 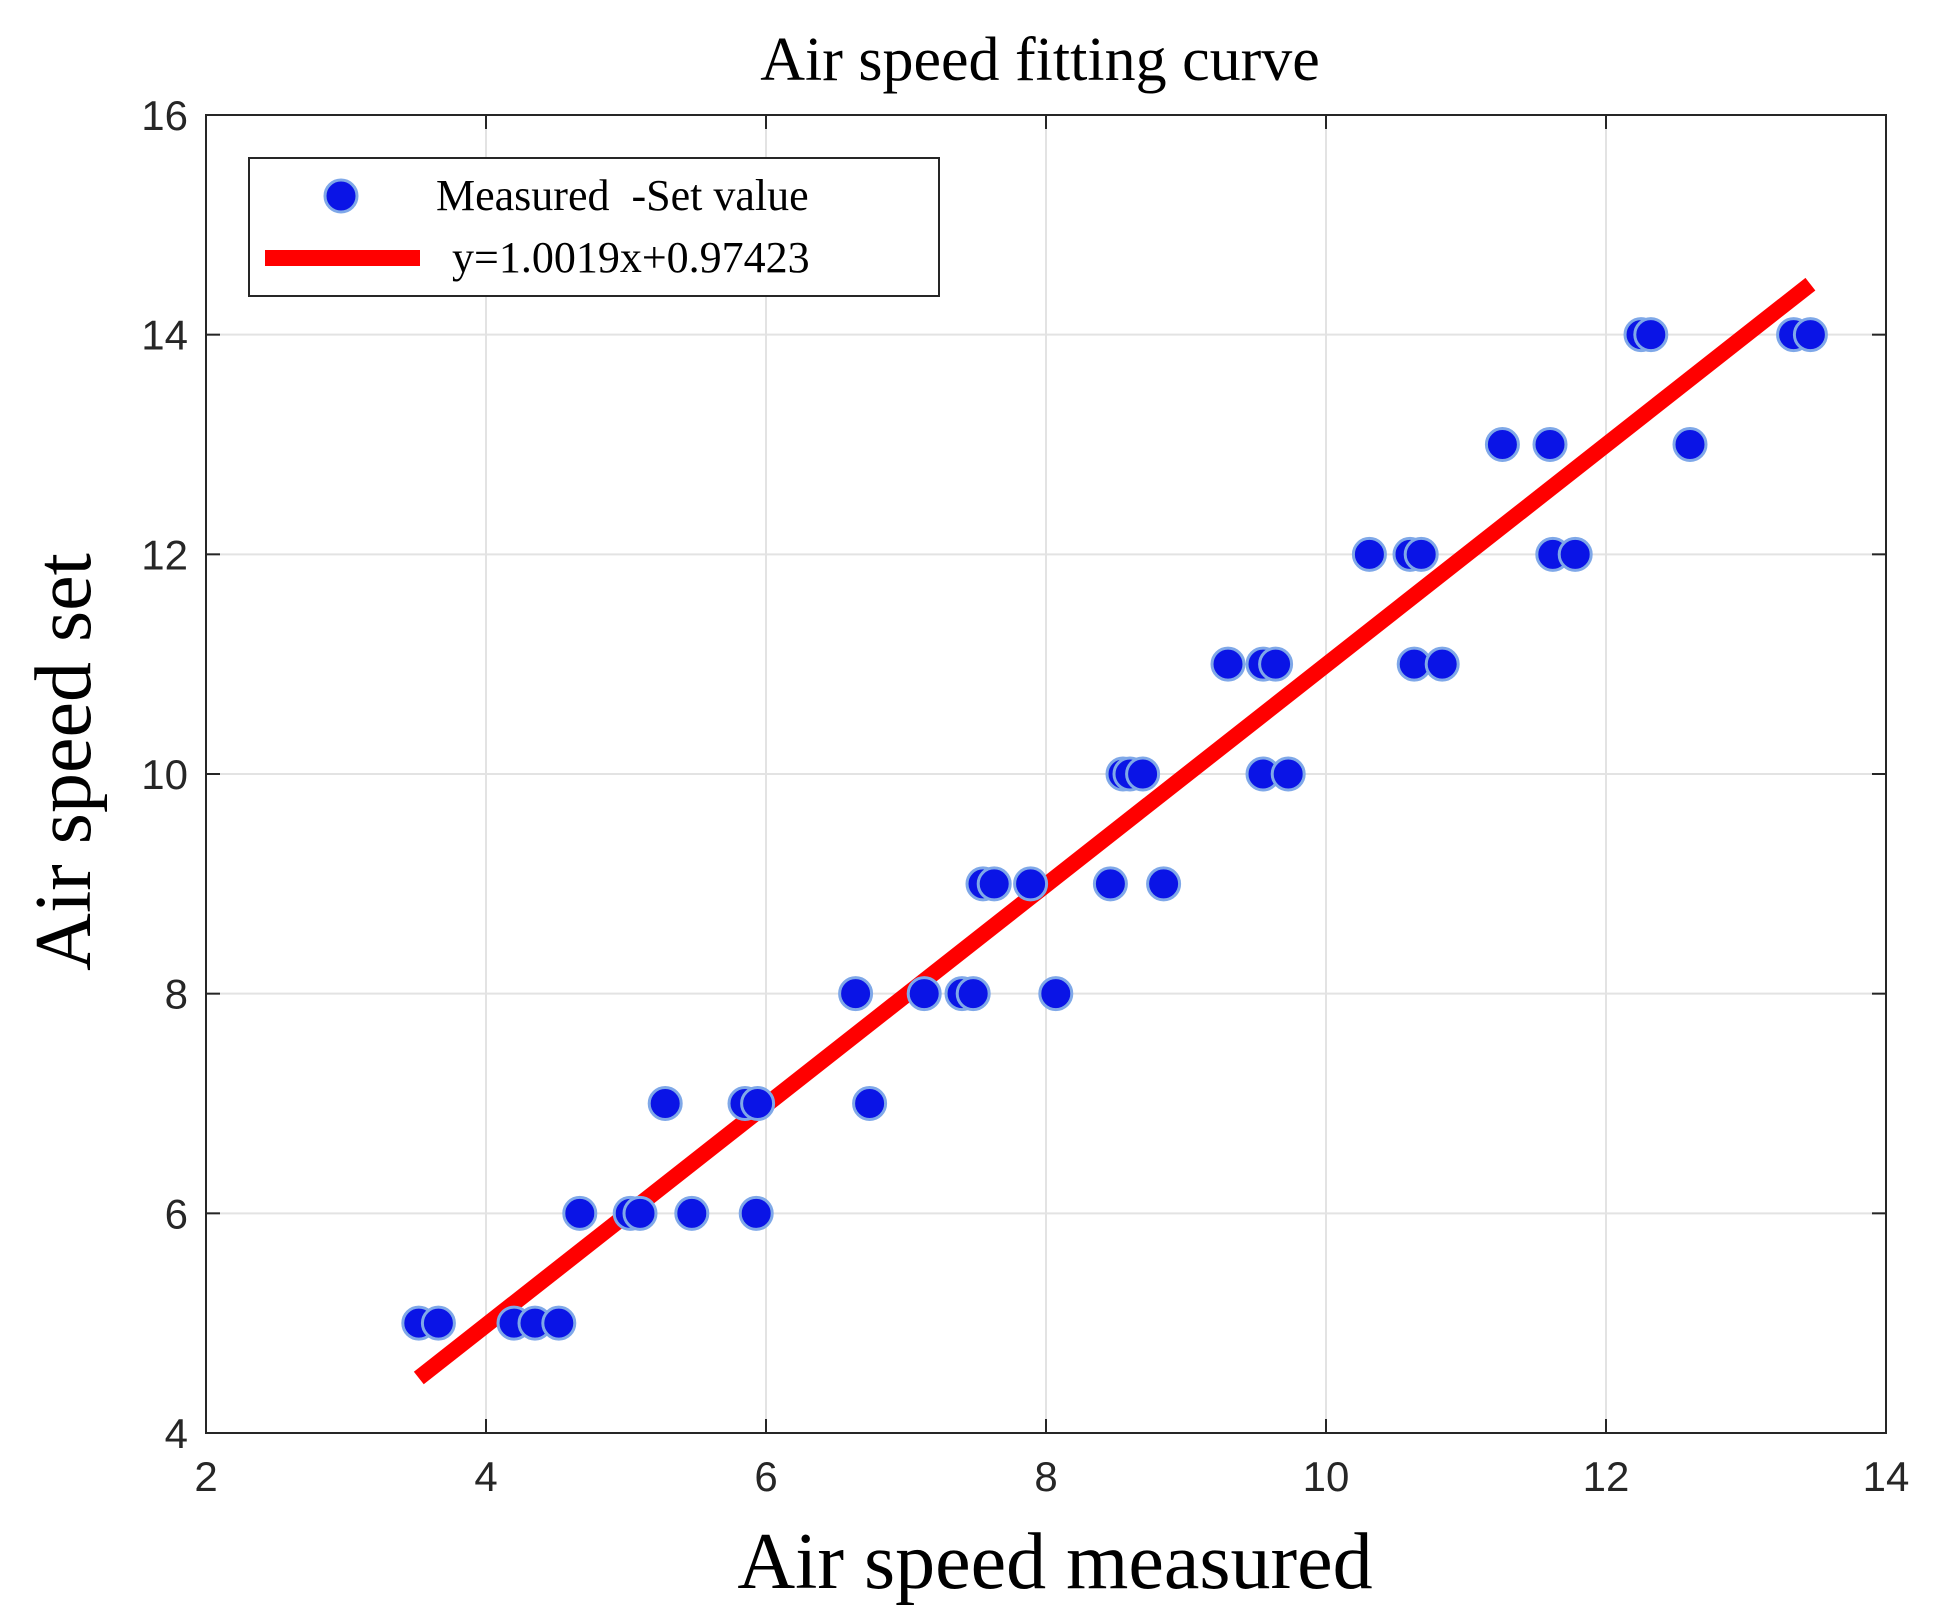 I want to click on legend: Measured -Set value y=1.0019x+0.97423, so click(x=594, y=227).